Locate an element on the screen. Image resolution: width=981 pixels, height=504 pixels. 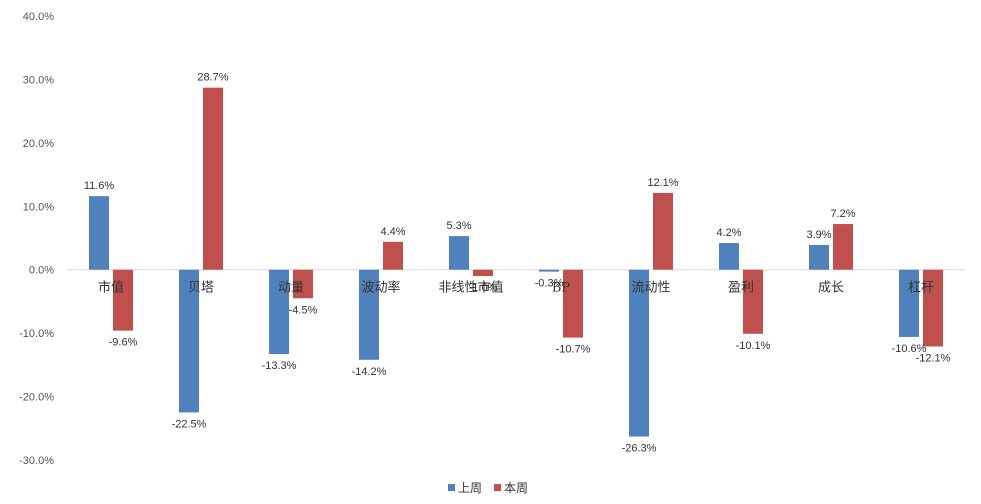
legend-label: 上周 is located at coordinates (470, 488).